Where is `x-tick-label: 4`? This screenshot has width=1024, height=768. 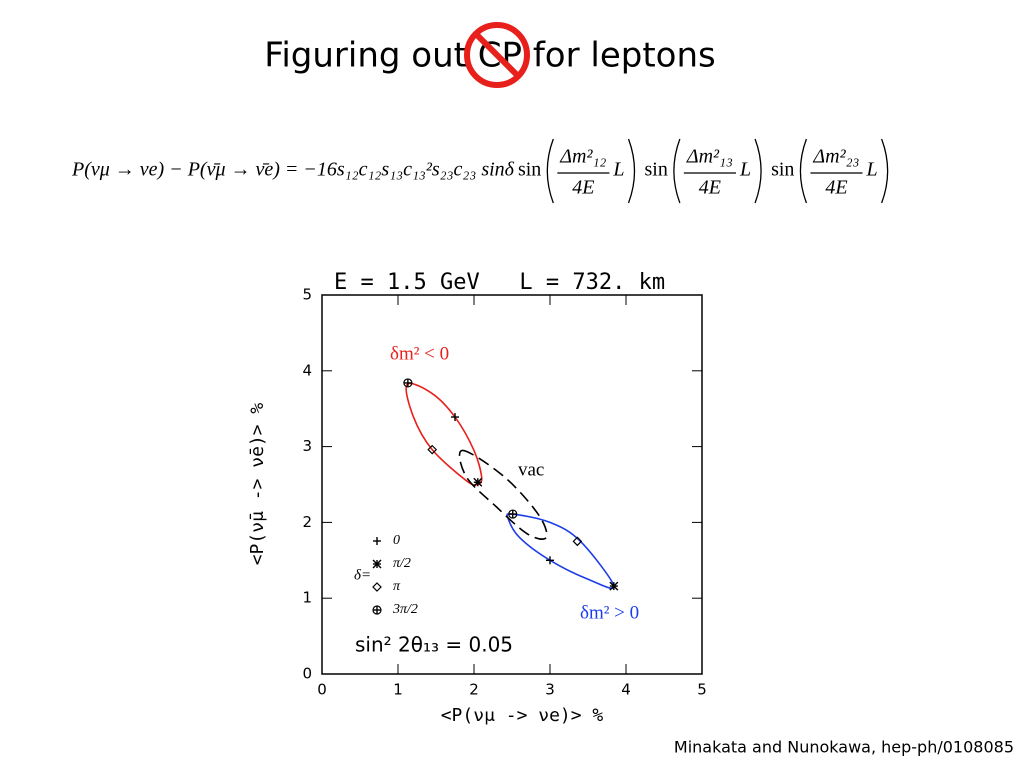
x-tick-label: 4 is located at coordinates (626, 690).